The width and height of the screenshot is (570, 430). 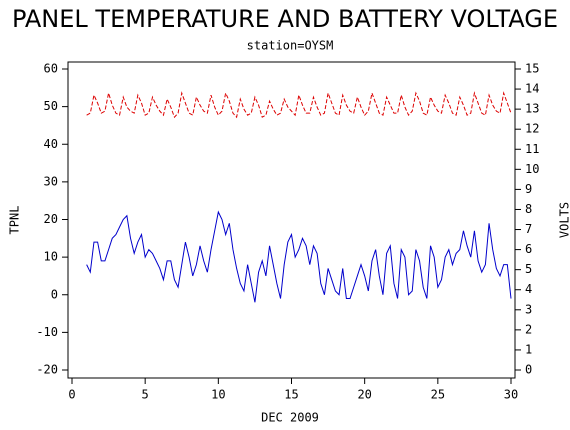 What do you see at coordinates (528, 309) in the screenshot?
I see `y2-tick-label: 3` at bounding box center [528, 309].